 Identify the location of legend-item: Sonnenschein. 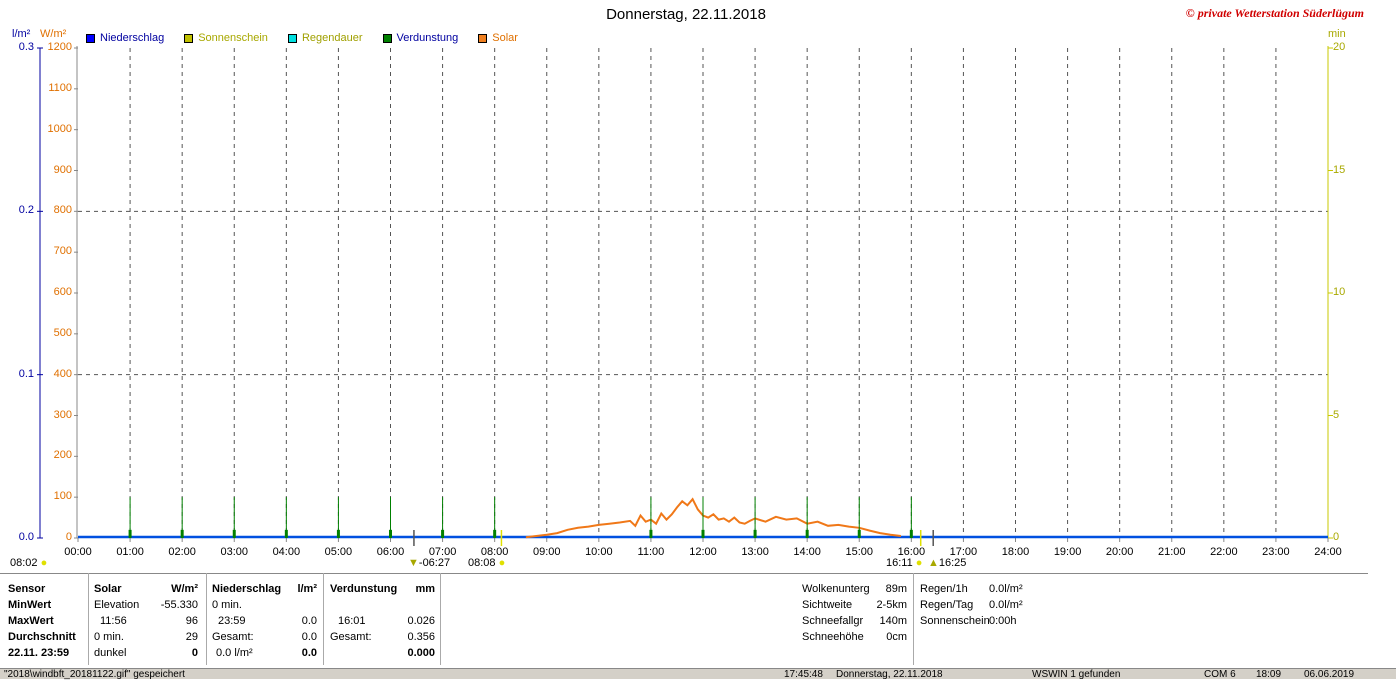
(226, 38).